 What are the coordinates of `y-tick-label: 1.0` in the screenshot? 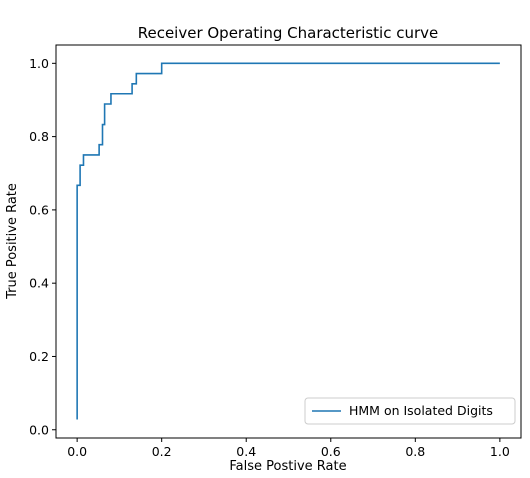 It's located at (39, 63).